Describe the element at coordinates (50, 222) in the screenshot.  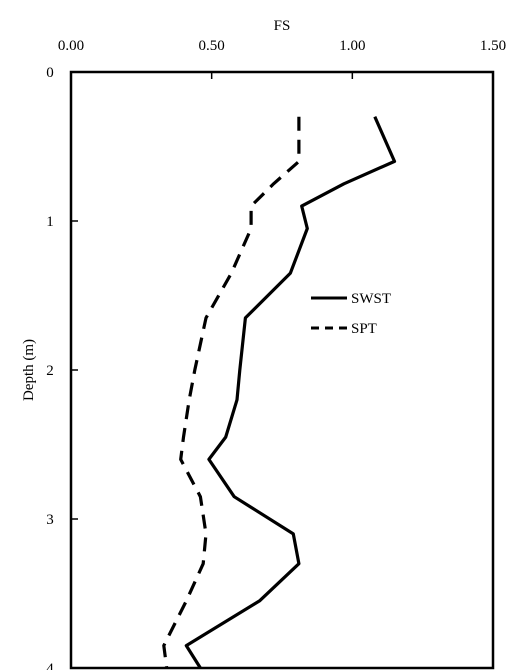
I see `y-tick-label: 1` at that location.